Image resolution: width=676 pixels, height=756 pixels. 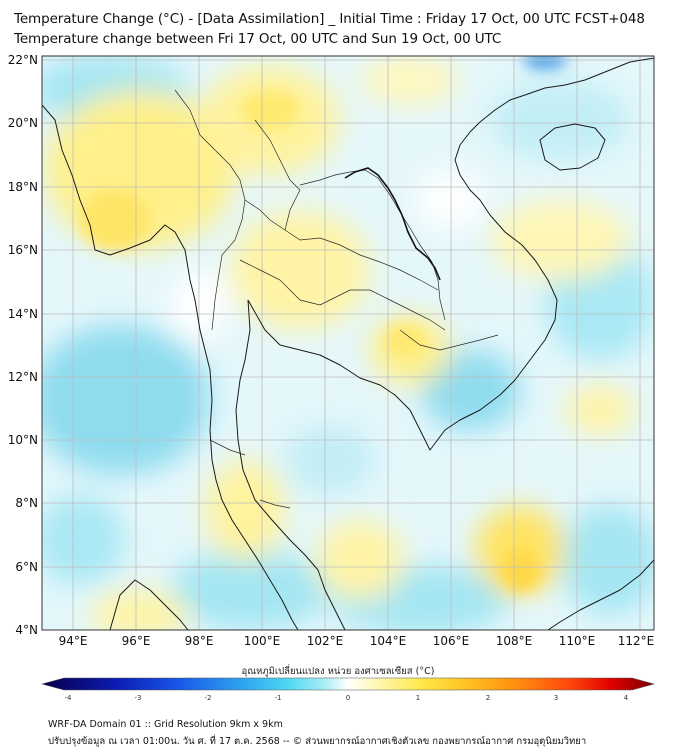 I want to click on lat-label: 22°N, so click(x=23, y=60).